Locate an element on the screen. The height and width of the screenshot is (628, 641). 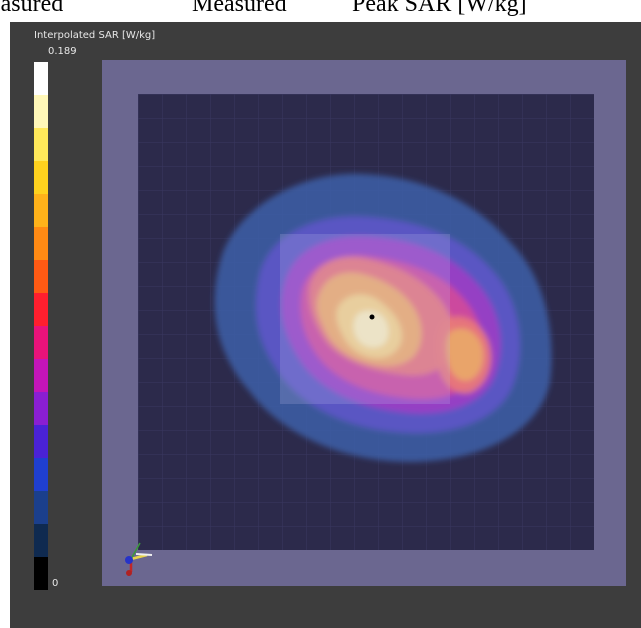
zoom-scan-region is located at coordinates (365, 319).